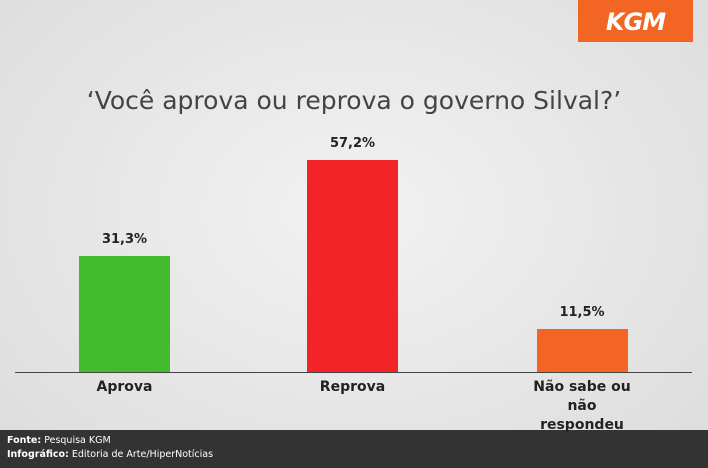 The width and height of the screenshot is (708, 468). I want to click on category-label: Aprova, so click(124, 387).